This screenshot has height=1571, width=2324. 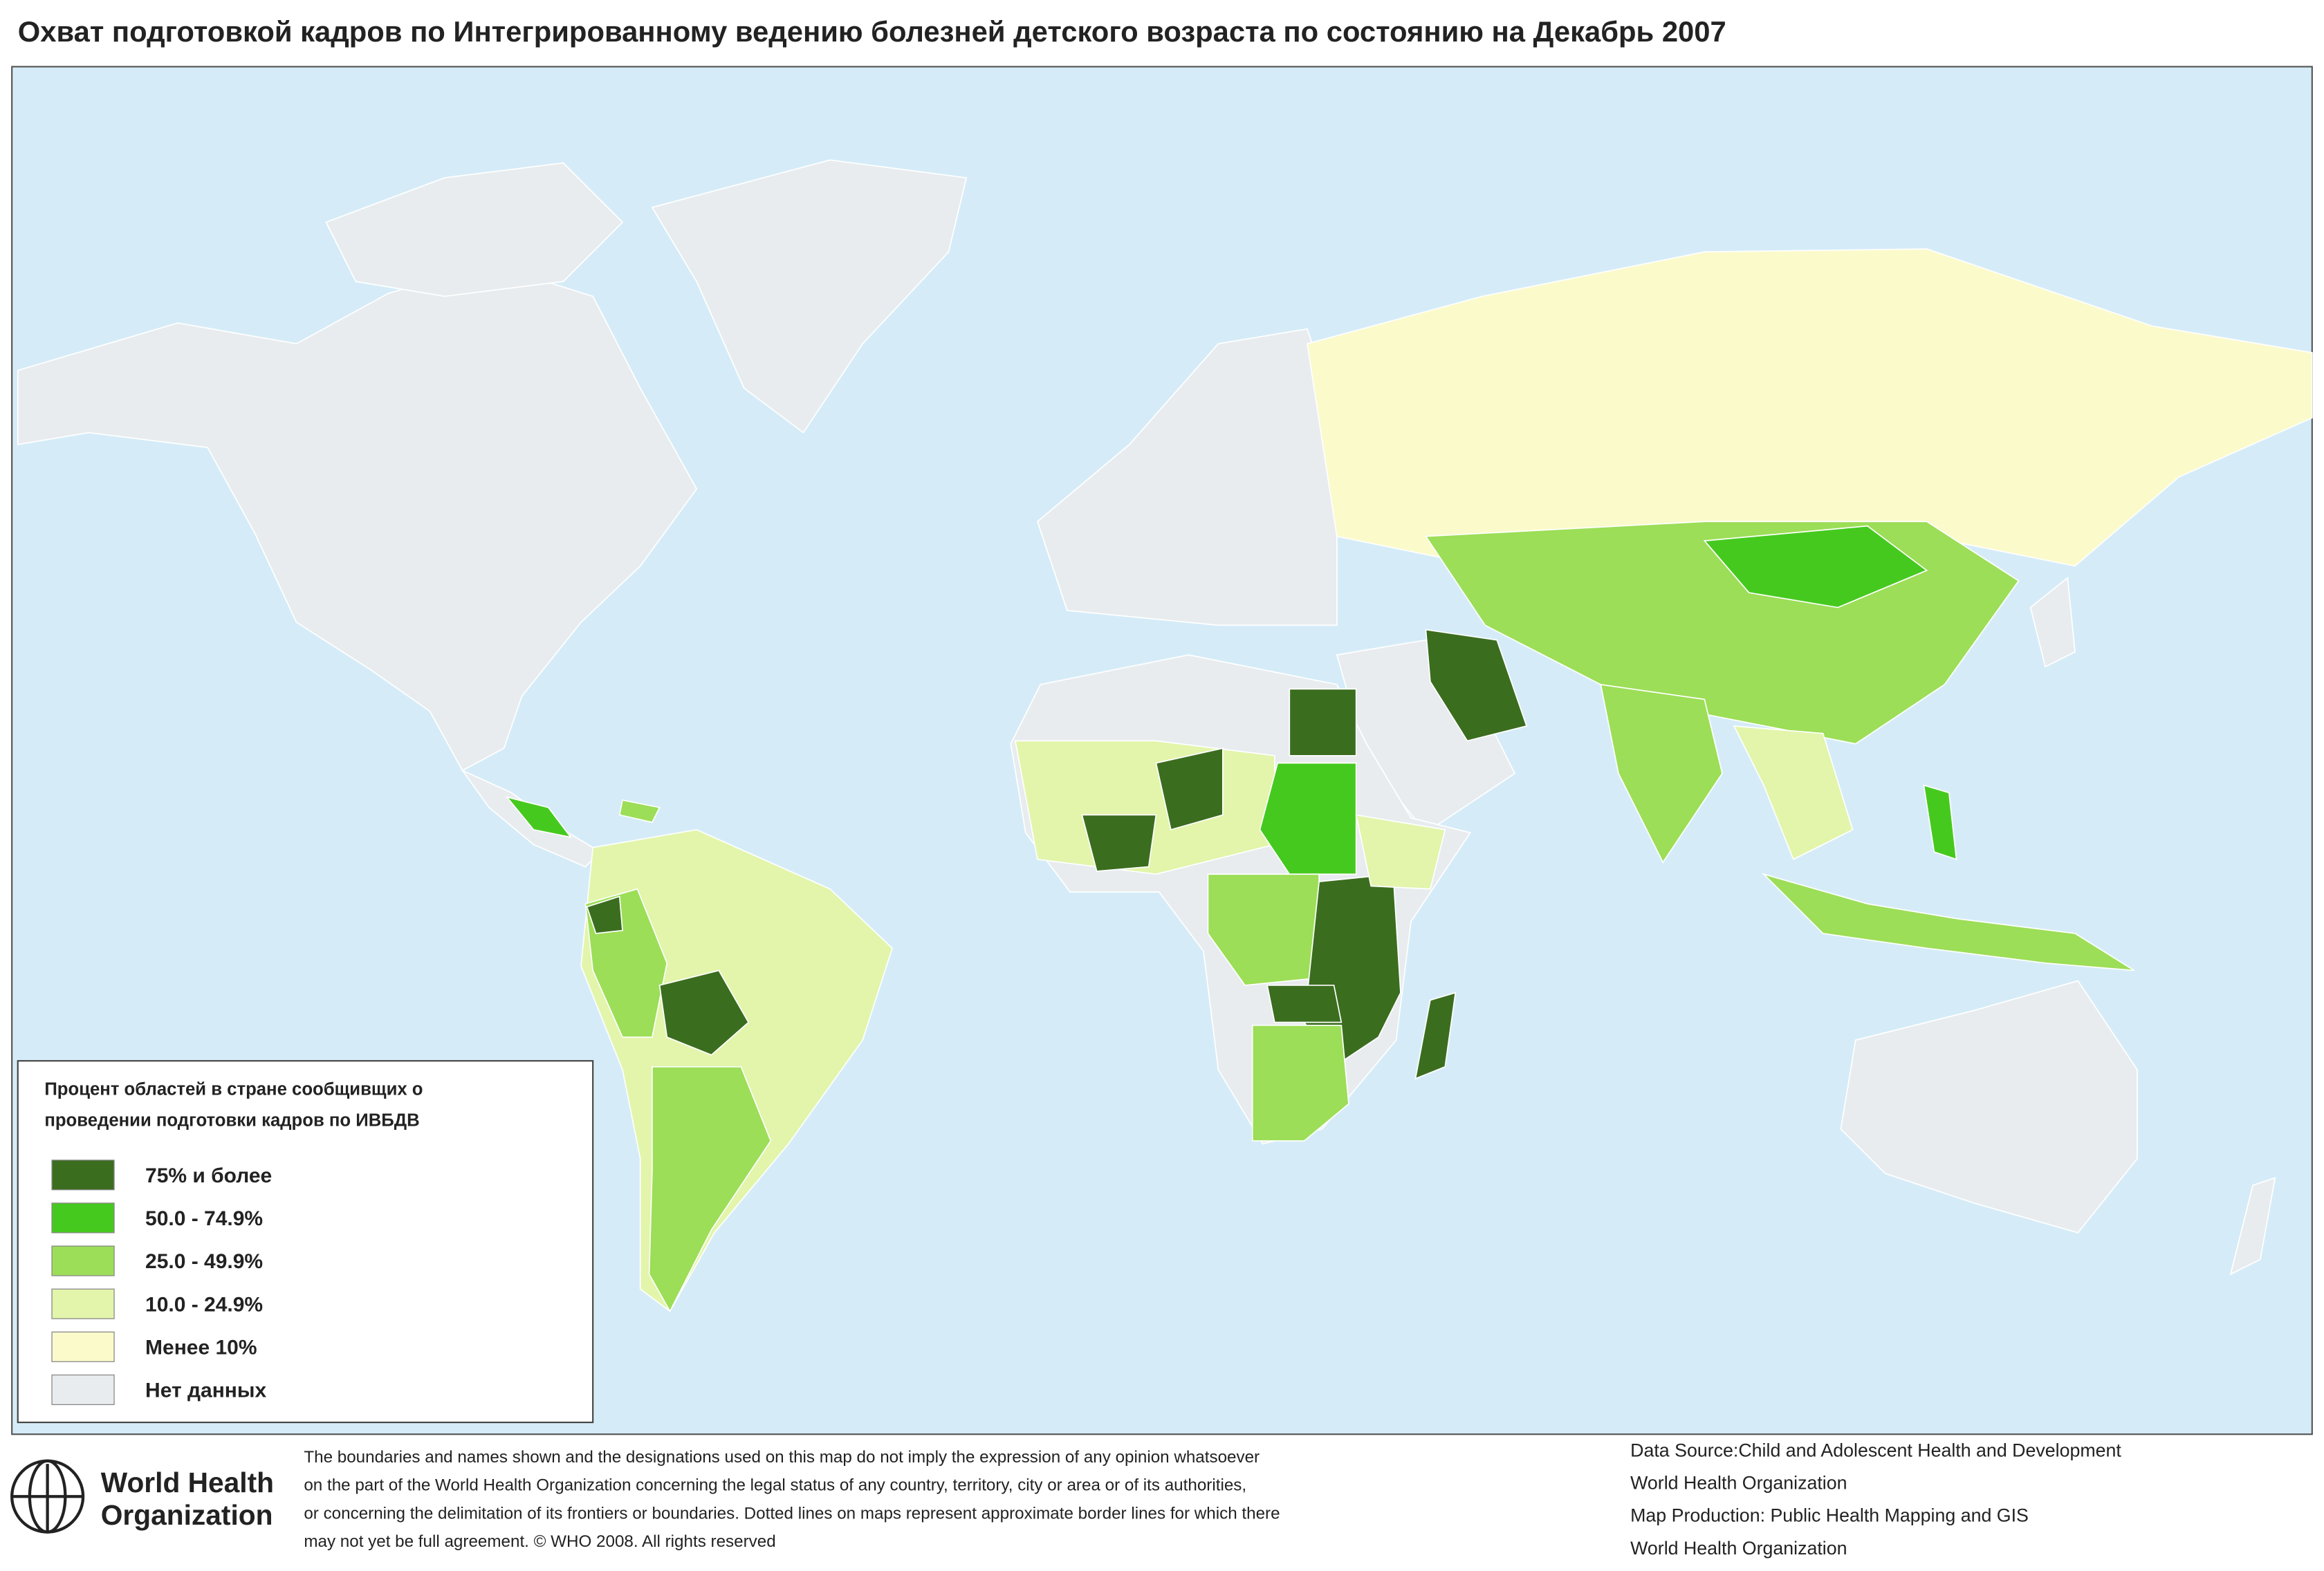 What do you see at coordinates (1119, 843) in the screenshot?
I see `west-coast` at bounding box center [1119, 843].